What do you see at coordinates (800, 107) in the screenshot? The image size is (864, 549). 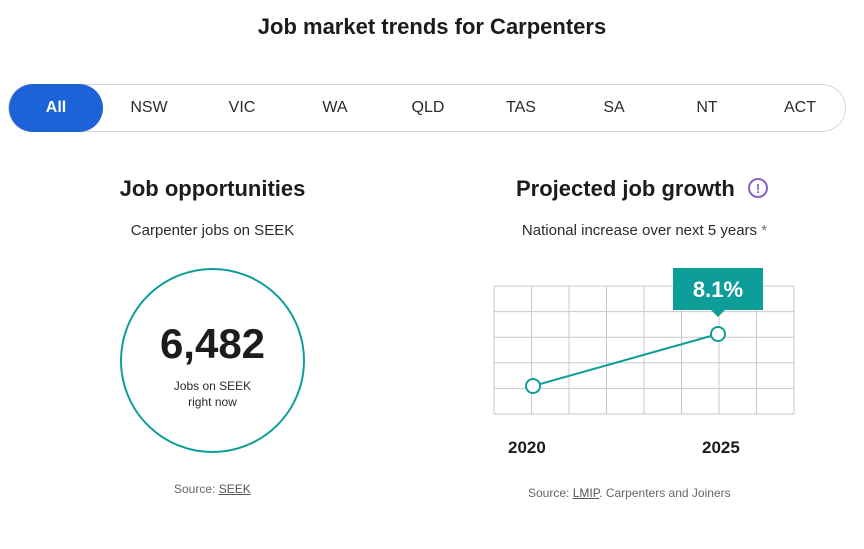 I see `tab-act: ACT` at bounding box center [800, 107].